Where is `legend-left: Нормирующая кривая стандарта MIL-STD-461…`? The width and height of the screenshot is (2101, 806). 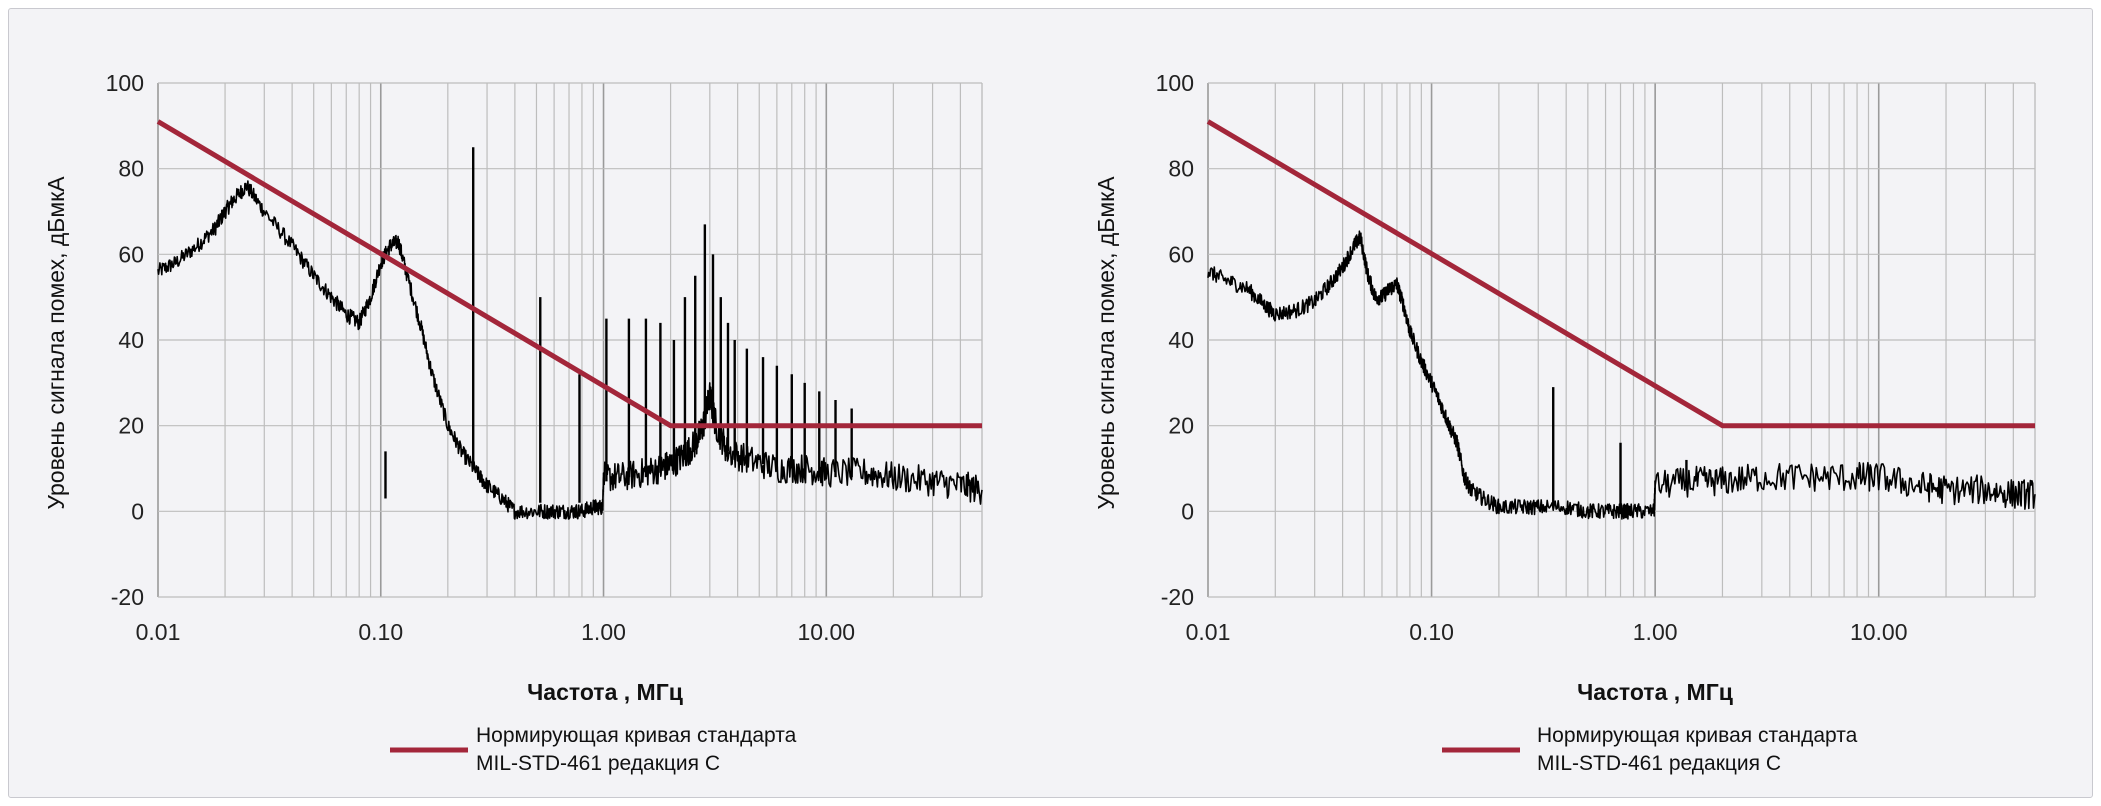 legend-left: Нормирующая кривая стандарта MIL-STD-461… is located at coordinates (593, 749).